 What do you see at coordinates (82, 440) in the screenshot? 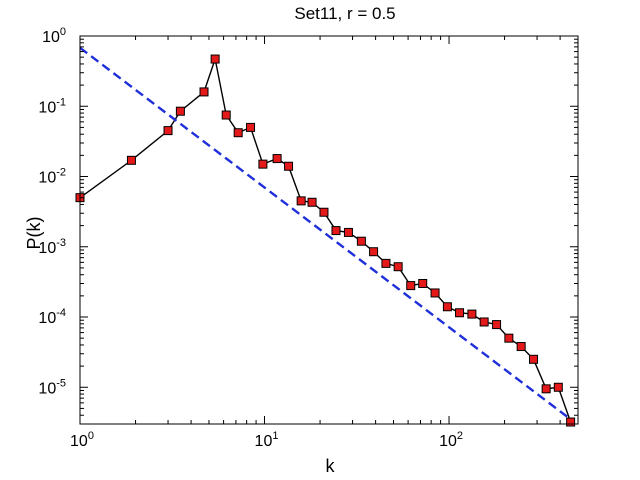
I see `x-tick-label: 10⁰` at bounding box center [82, 440].